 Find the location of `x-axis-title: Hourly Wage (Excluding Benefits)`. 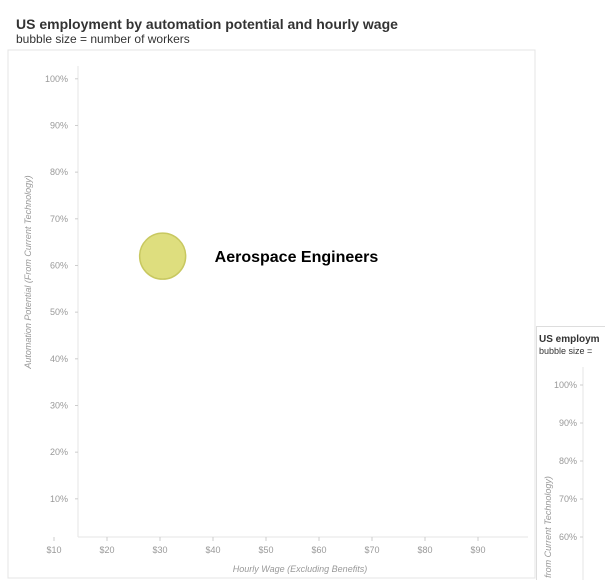

x-axis-title: Hourly Wage (Excluding Benefits) is located at coordinates (300, 569).